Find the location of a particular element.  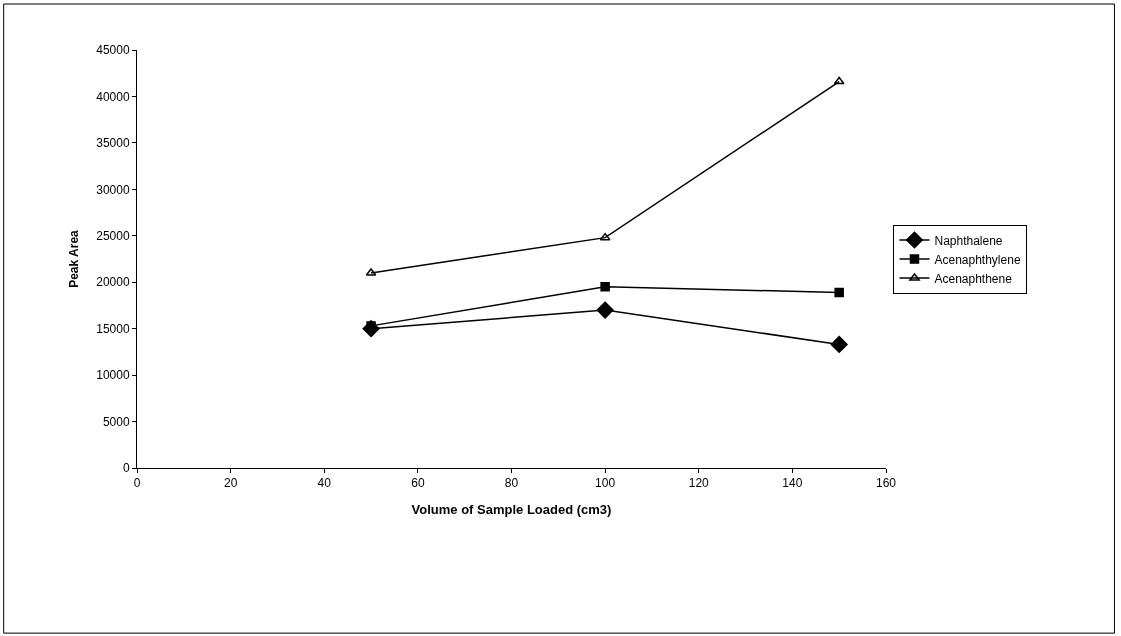

x-tick-label: 100 is located at coordinates (605, 483).